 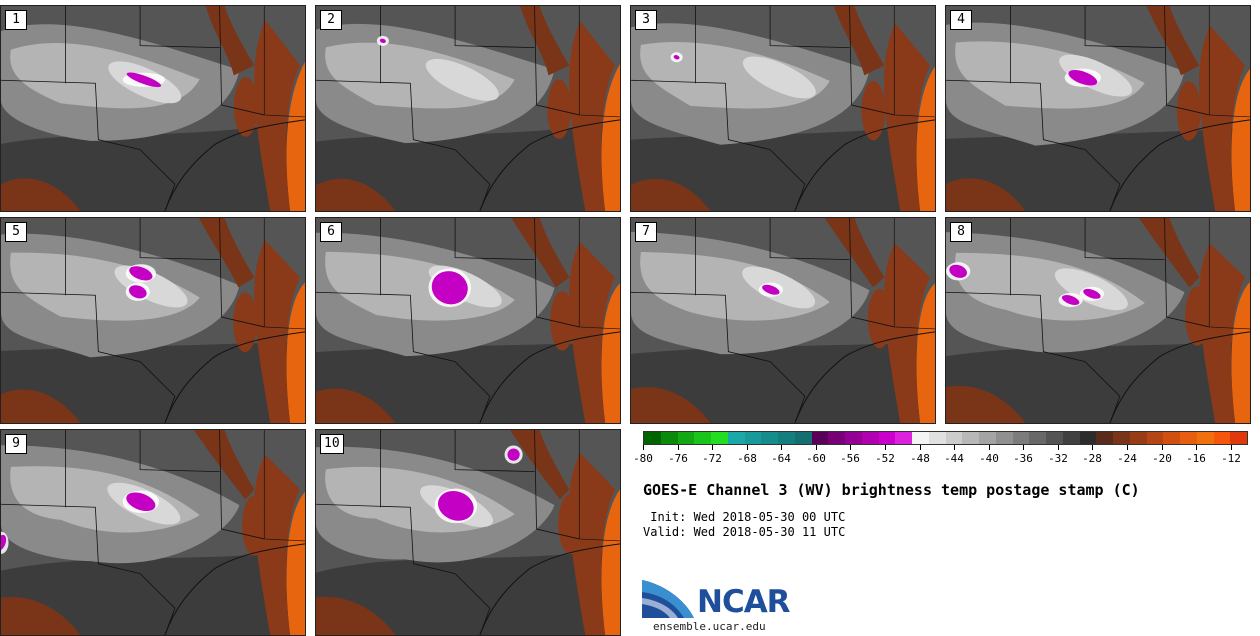 I want to click on colorbar, so click(x=945, y=438).